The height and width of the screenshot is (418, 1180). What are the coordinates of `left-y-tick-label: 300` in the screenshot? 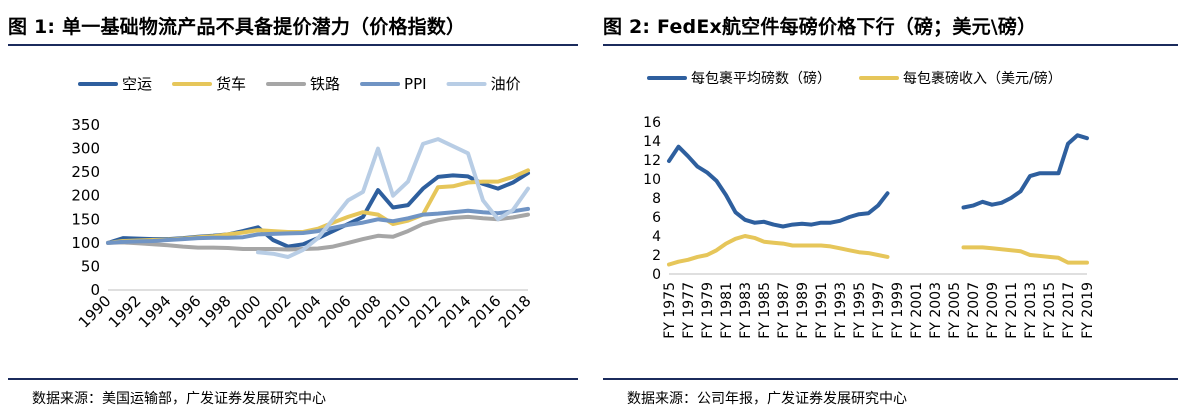 It's located at (85, 149).